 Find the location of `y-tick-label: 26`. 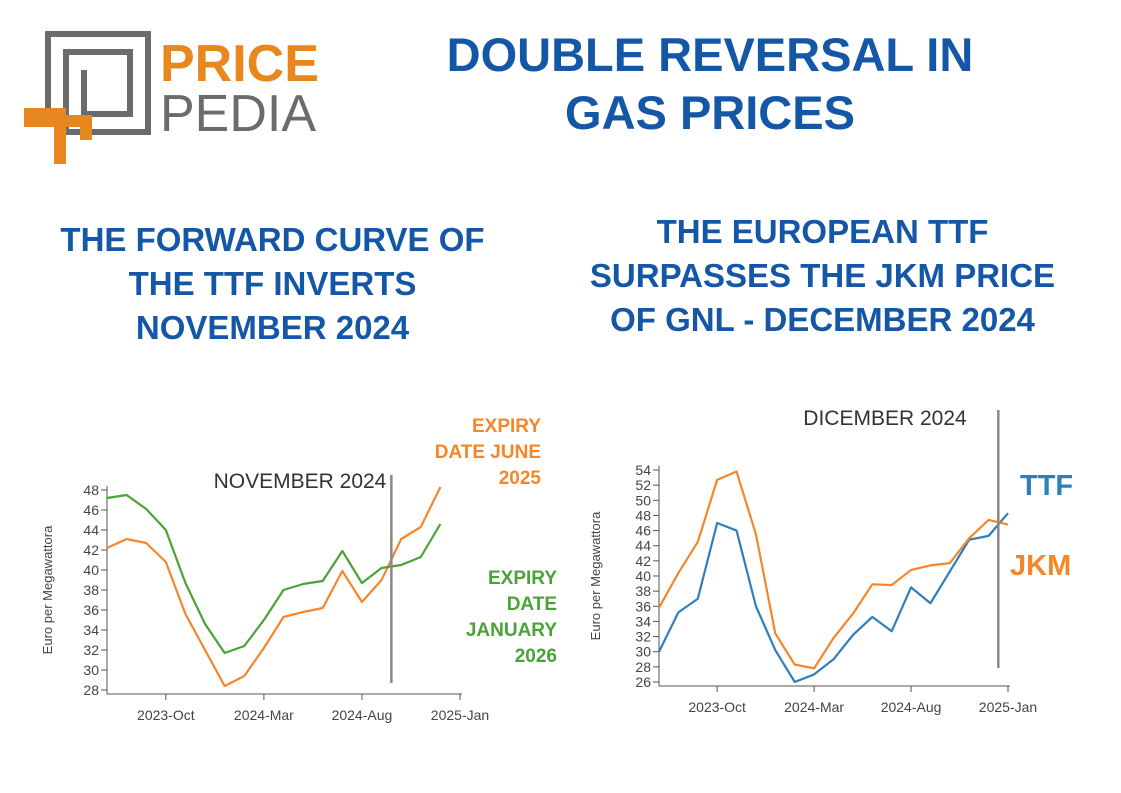

y-tick-label: 26 is located at coordinates (643, 682).